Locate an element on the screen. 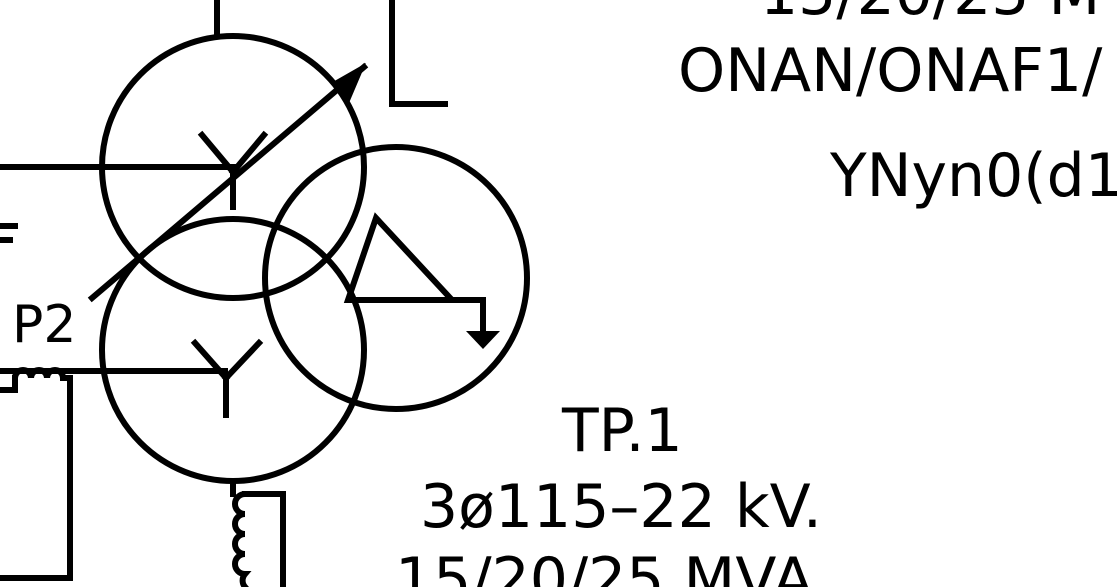  tap-changer-arrowhead is located at coordinates (348, 83).